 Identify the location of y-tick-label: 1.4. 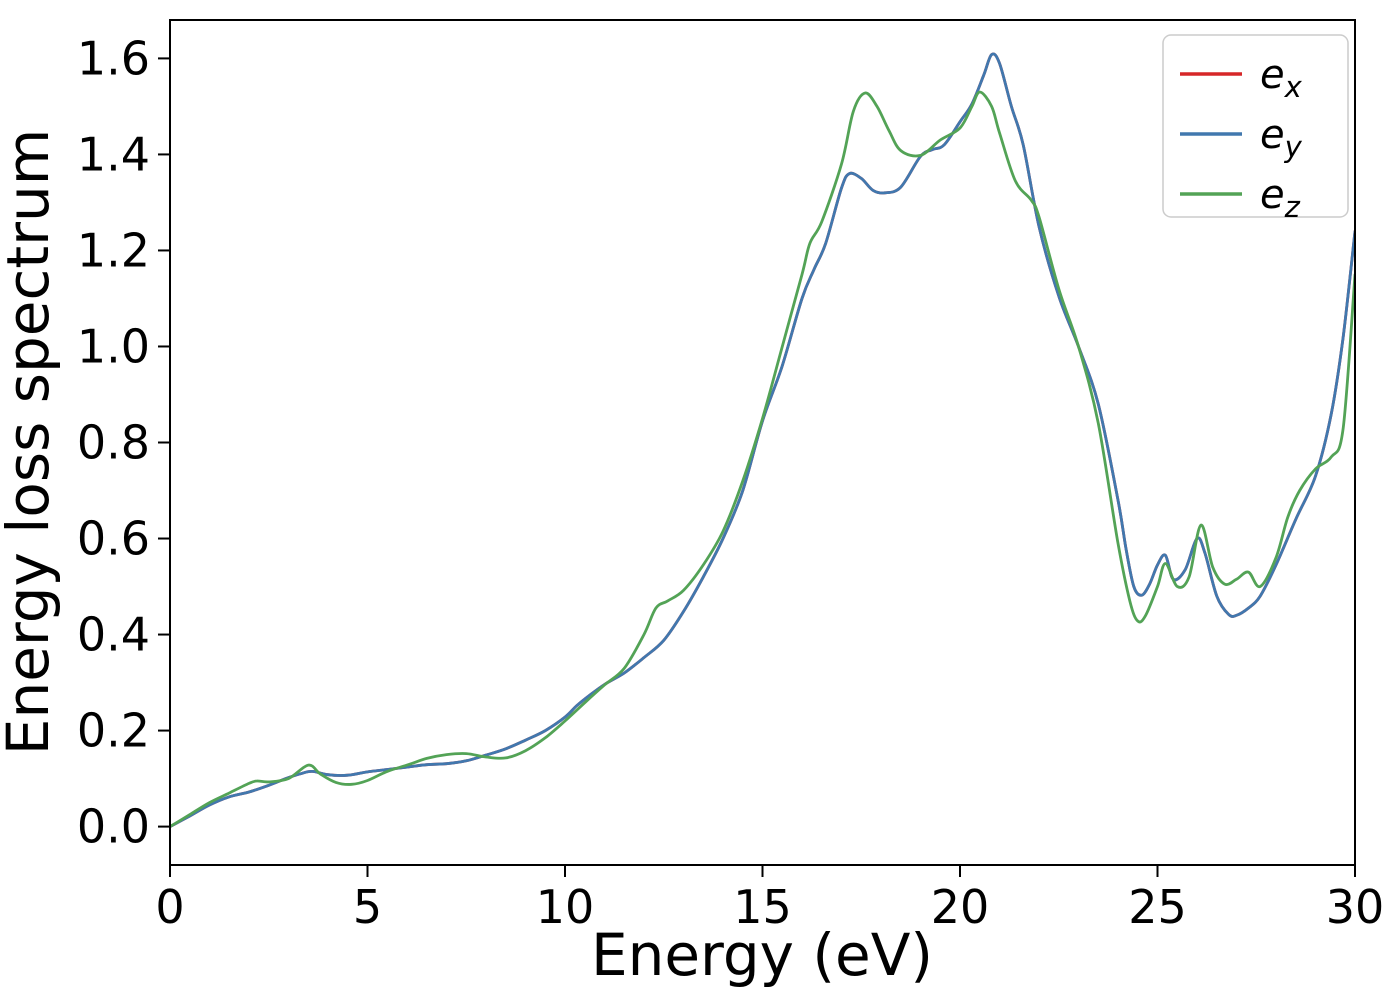
(113, 154).